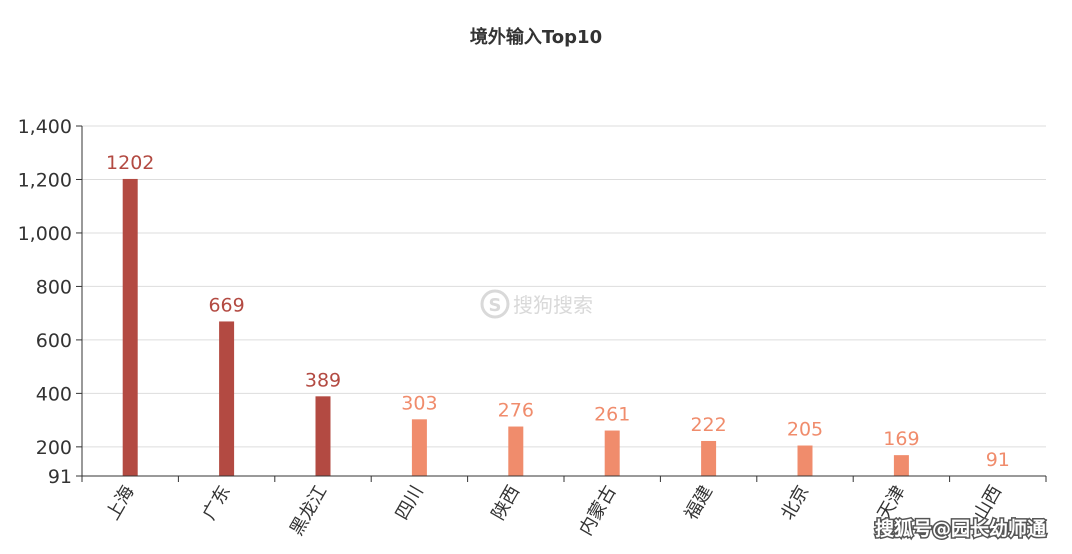  I want to click on y-tick-labels: 91 200 400 600 800 1,000 1,200 1,400, so click(45, 302).